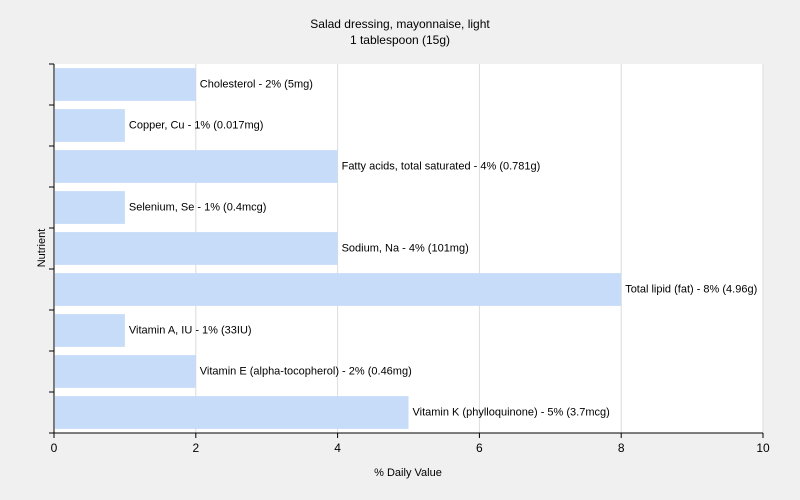  Describe the element at coordinates (256, 85) in the screenshot. I see `bar-label: Cholesterol - 2% (5mg)` at that location.